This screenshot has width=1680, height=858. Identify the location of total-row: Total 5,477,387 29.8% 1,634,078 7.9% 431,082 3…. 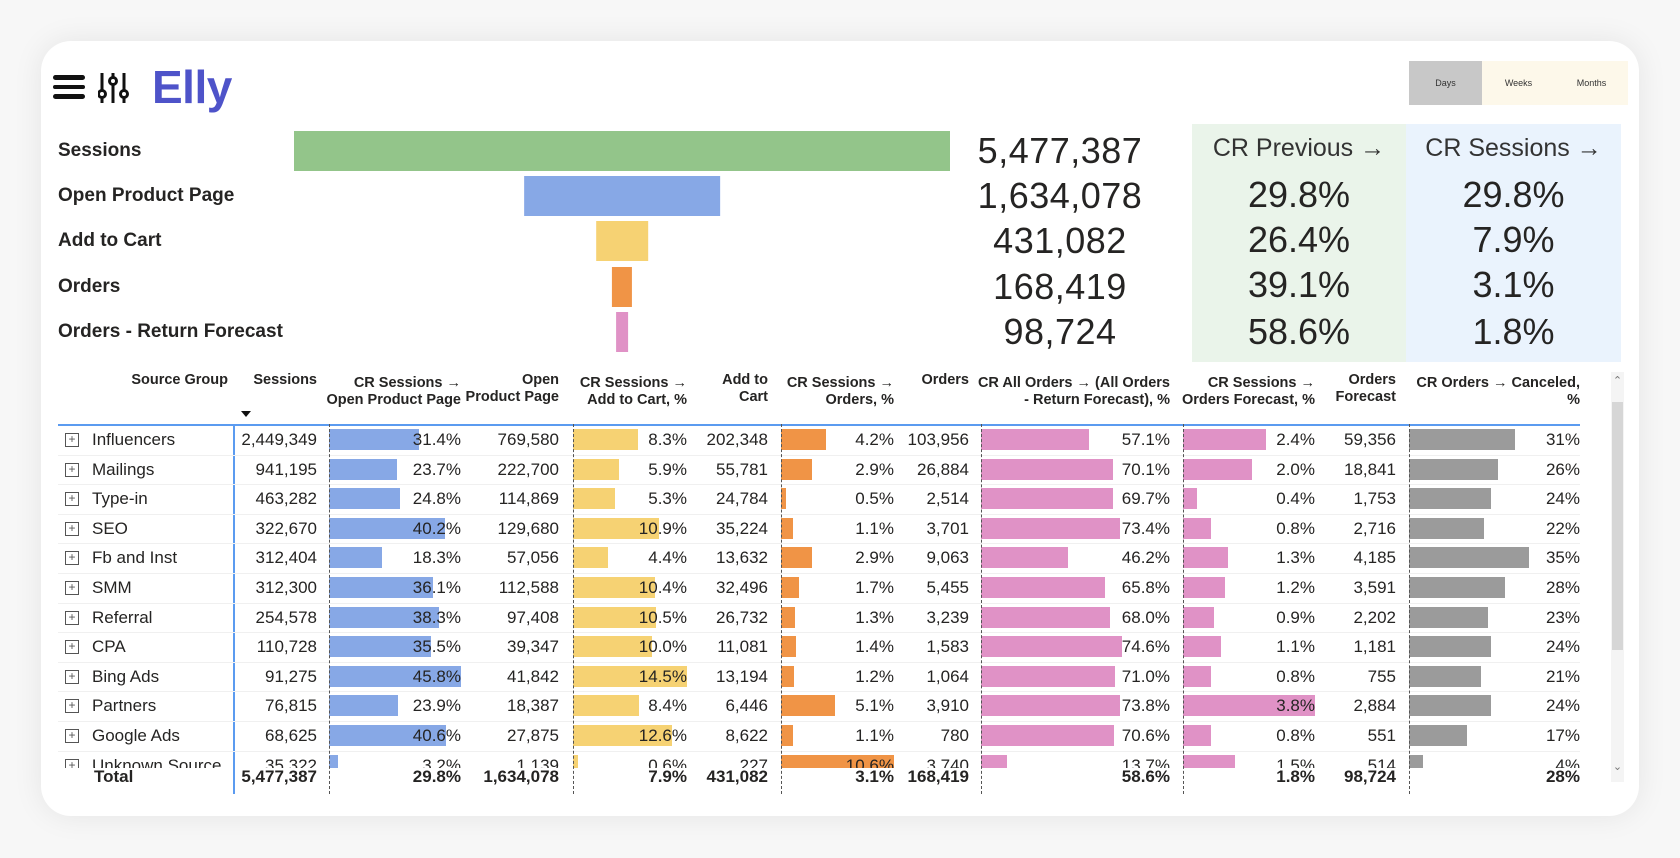
(800, 777).